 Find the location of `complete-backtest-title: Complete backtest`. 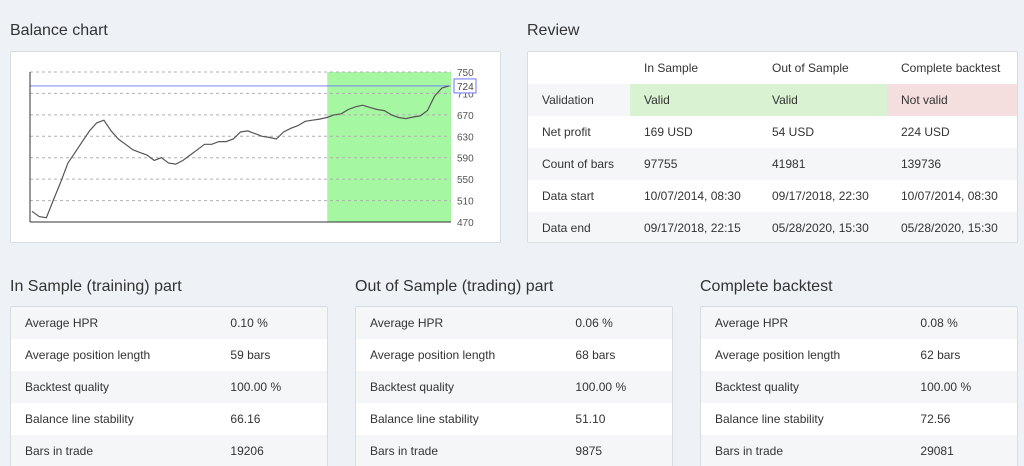

complete-backtest-title: Complete backtest is located at coordinates (766, 286).